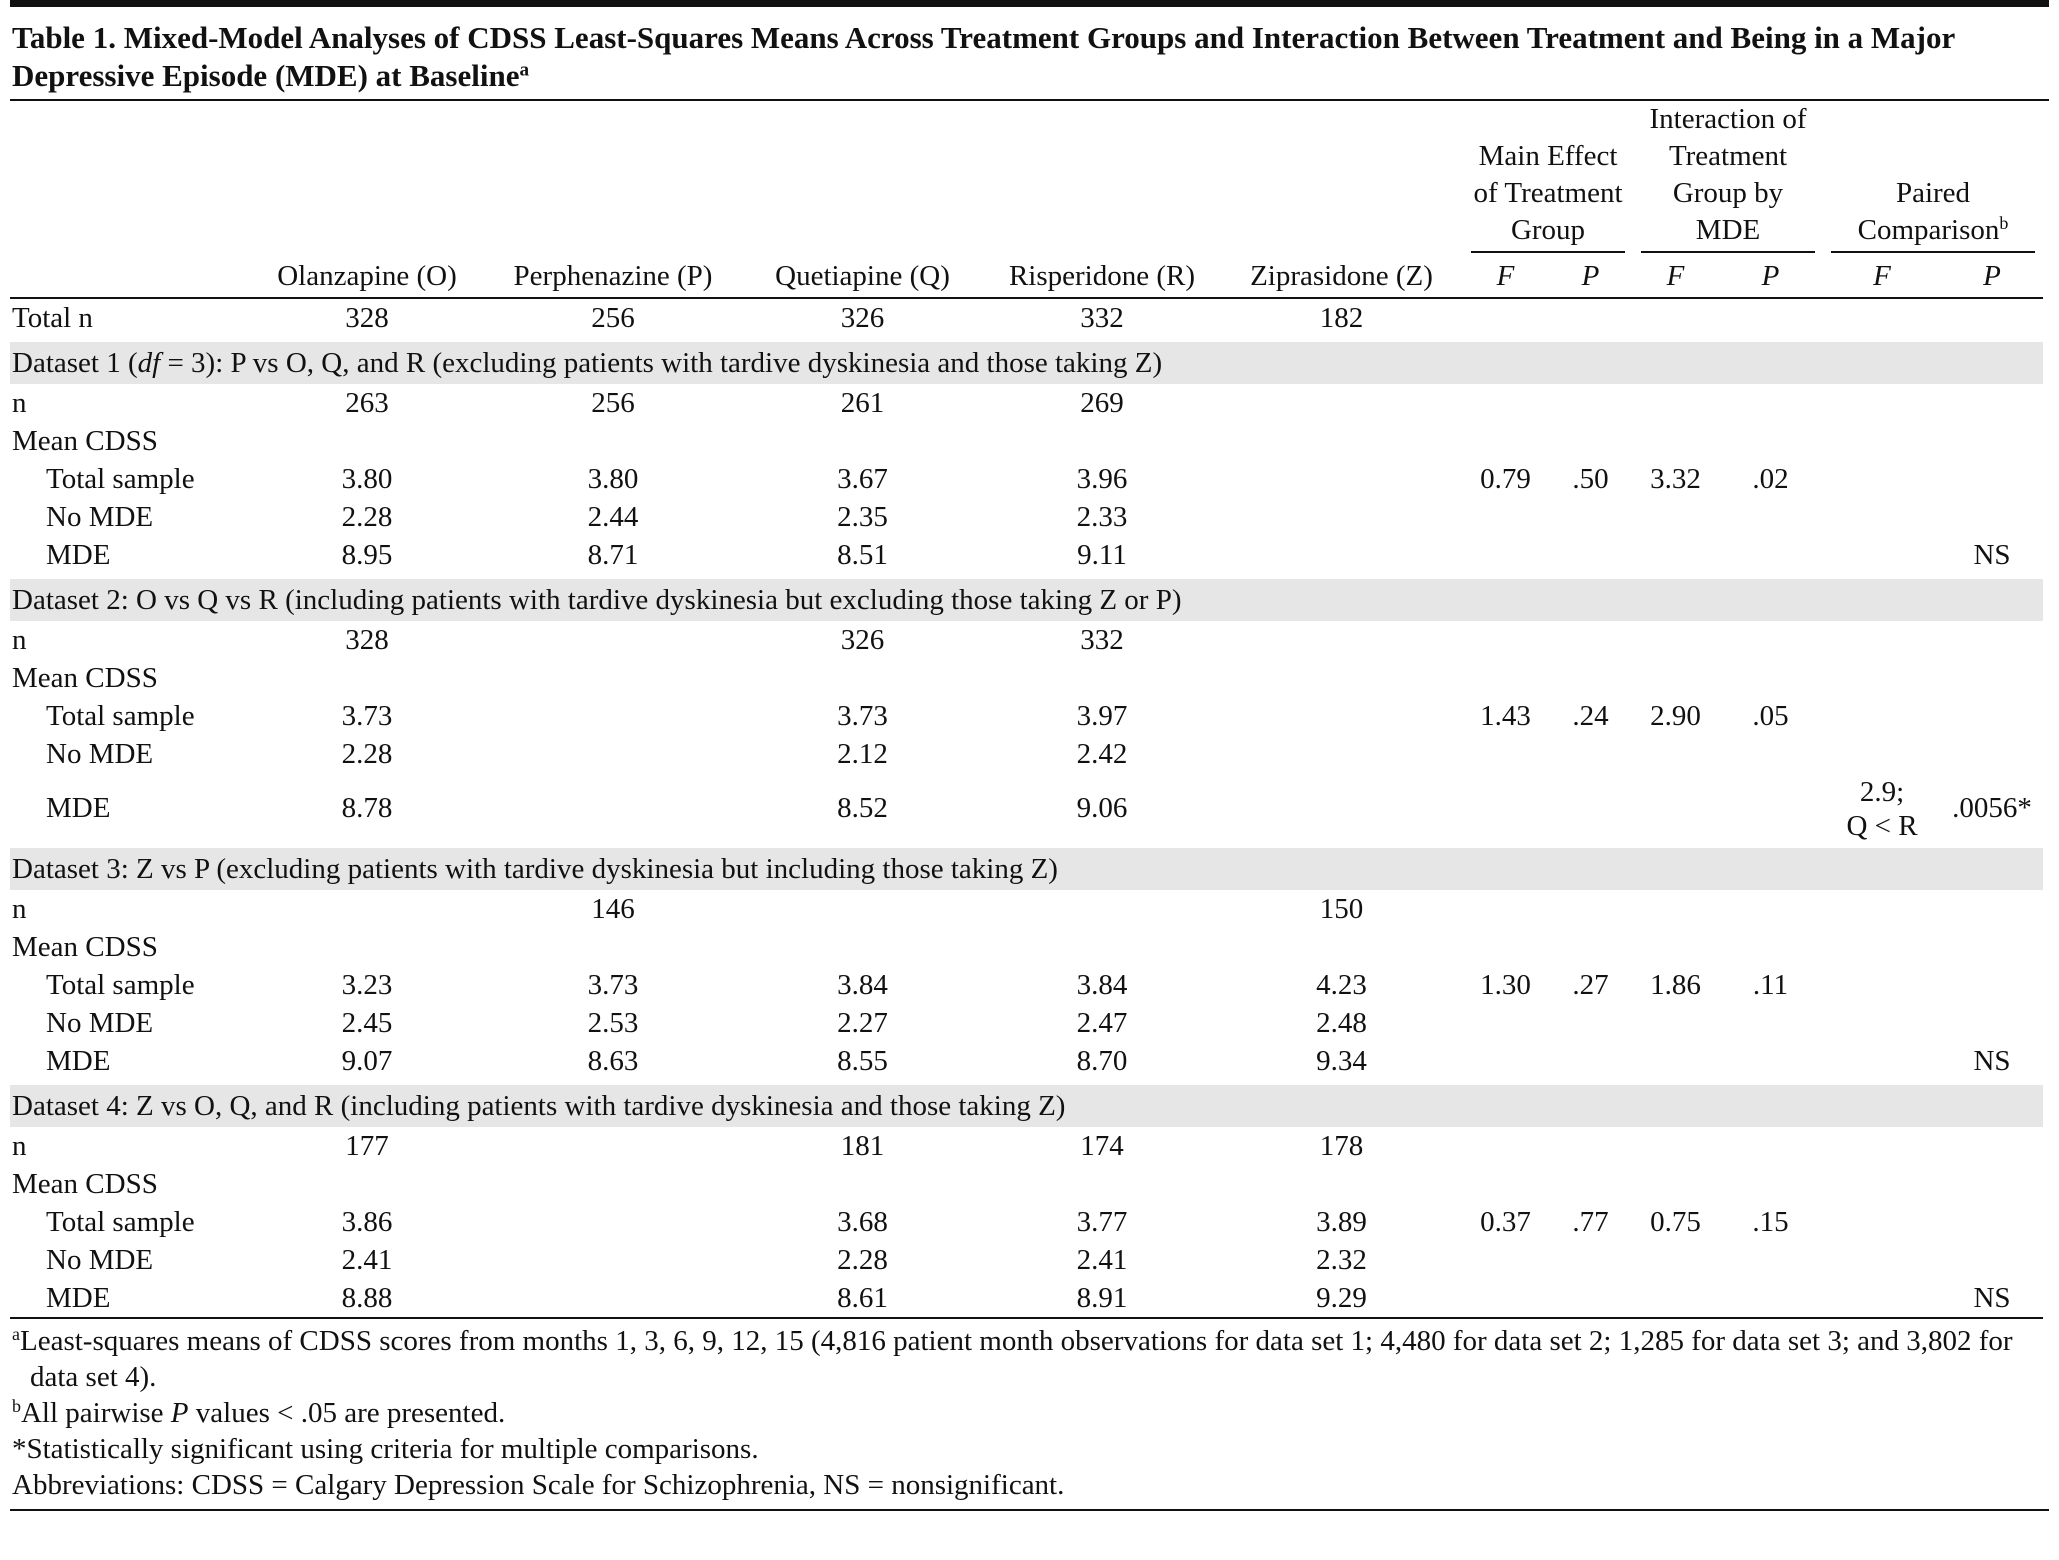 Image resolution: width=2059 pixels, height=1560 pixels. I want to click on value-cell: 8.71, so click(613, 555).